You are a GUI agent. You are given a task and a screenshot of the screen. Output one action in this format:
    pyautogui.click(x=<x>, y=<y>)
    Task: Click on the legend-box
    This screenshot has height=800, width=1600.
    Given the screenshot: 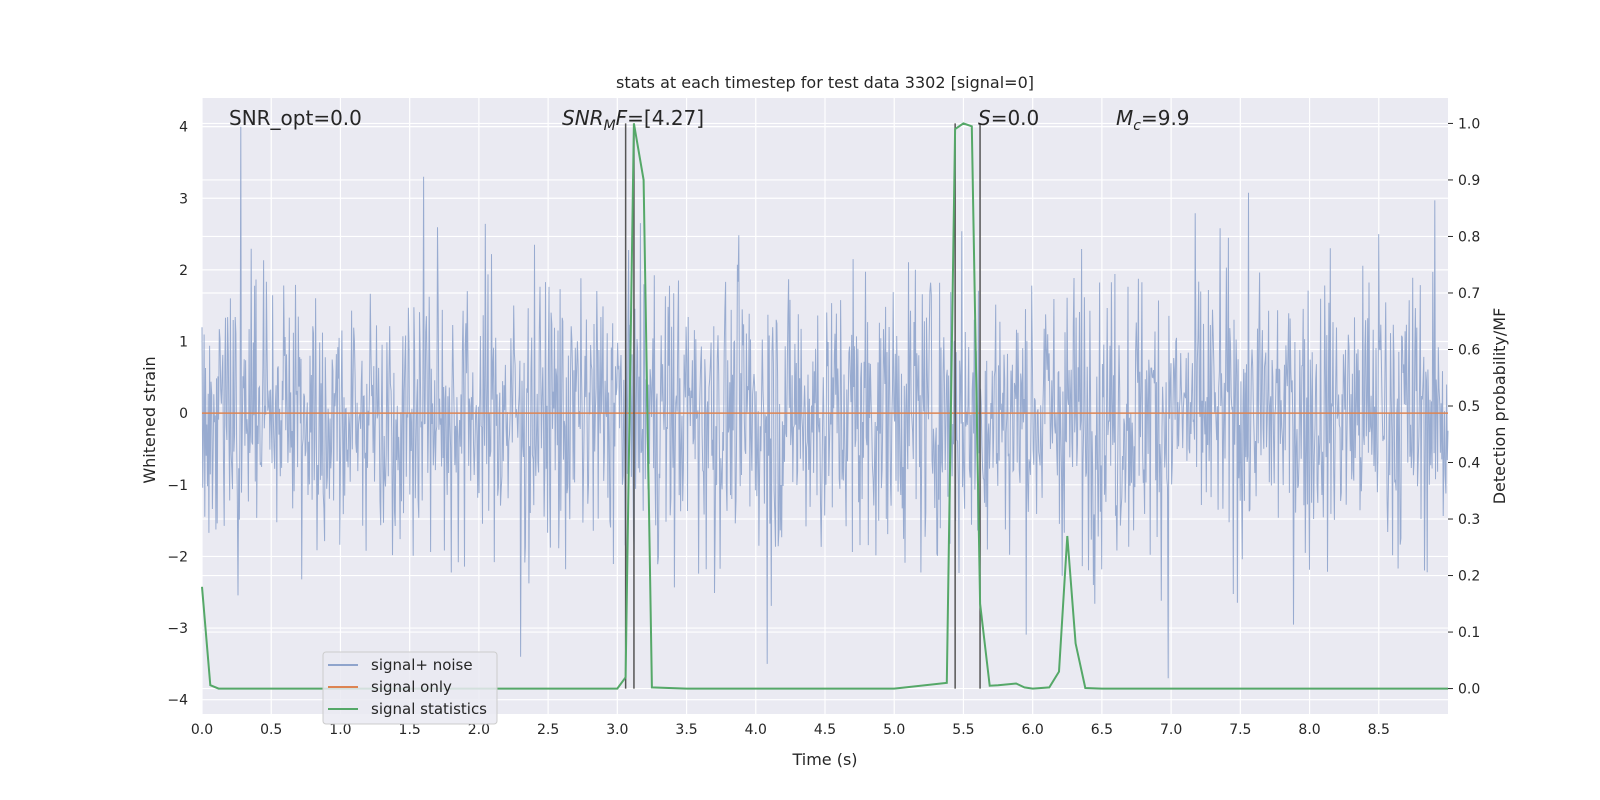 What is the action you would take?
    pyautogui.click(x=410, y=688)
    